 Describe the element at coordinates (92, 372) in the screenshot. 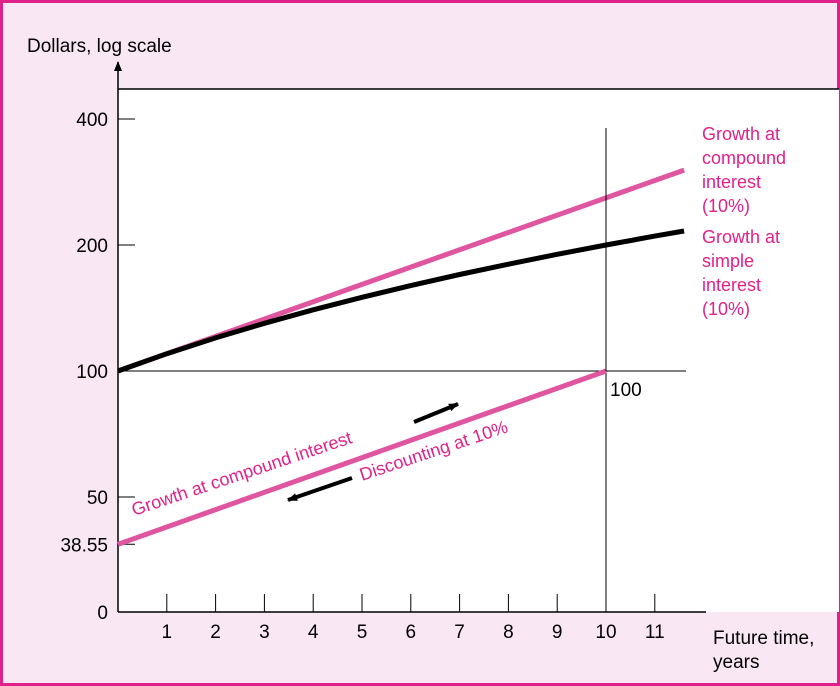

I see `y-tick-label: 100` at that location.